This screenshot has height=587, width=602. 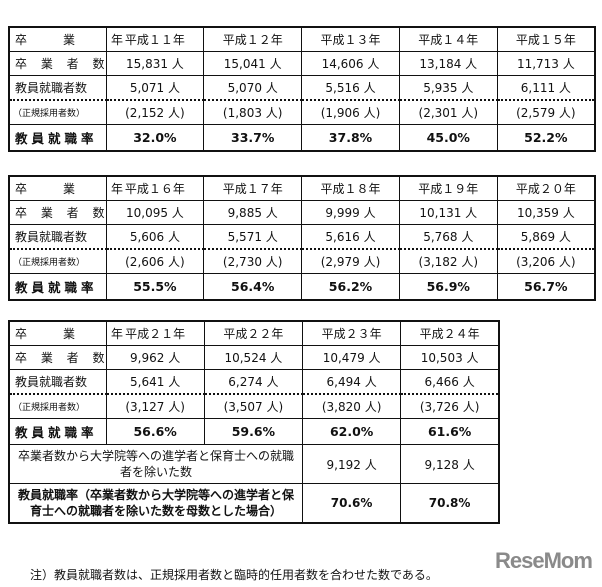 I want to click on cell-years: 平成１２年, so click(x=253, y=39).